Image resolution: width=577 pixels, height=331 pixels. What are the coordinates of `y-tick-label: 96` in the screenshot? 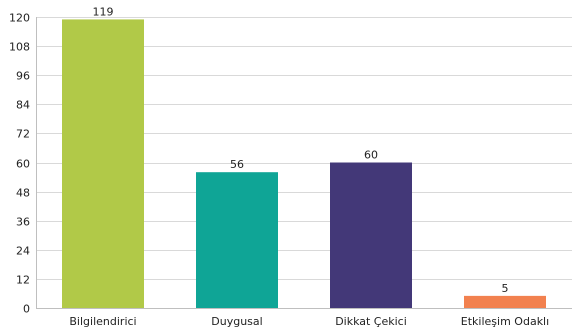 It's located at (23, 76).